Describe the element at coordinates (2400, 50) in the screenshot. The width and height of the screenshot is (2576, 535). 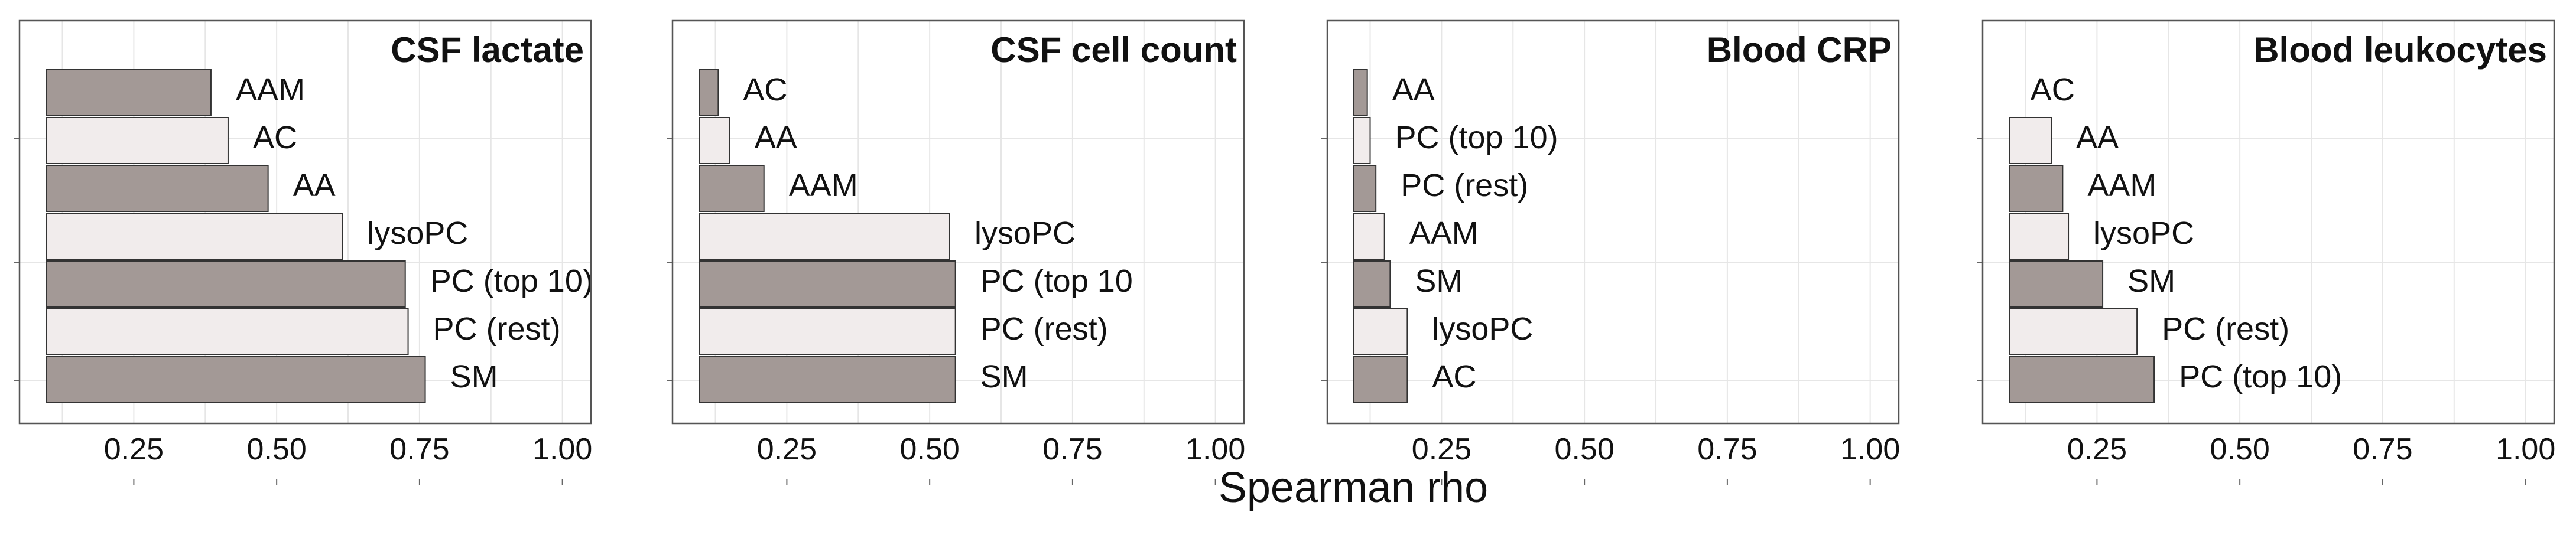
I see `panel-title: Blood leukocytes` at that location.